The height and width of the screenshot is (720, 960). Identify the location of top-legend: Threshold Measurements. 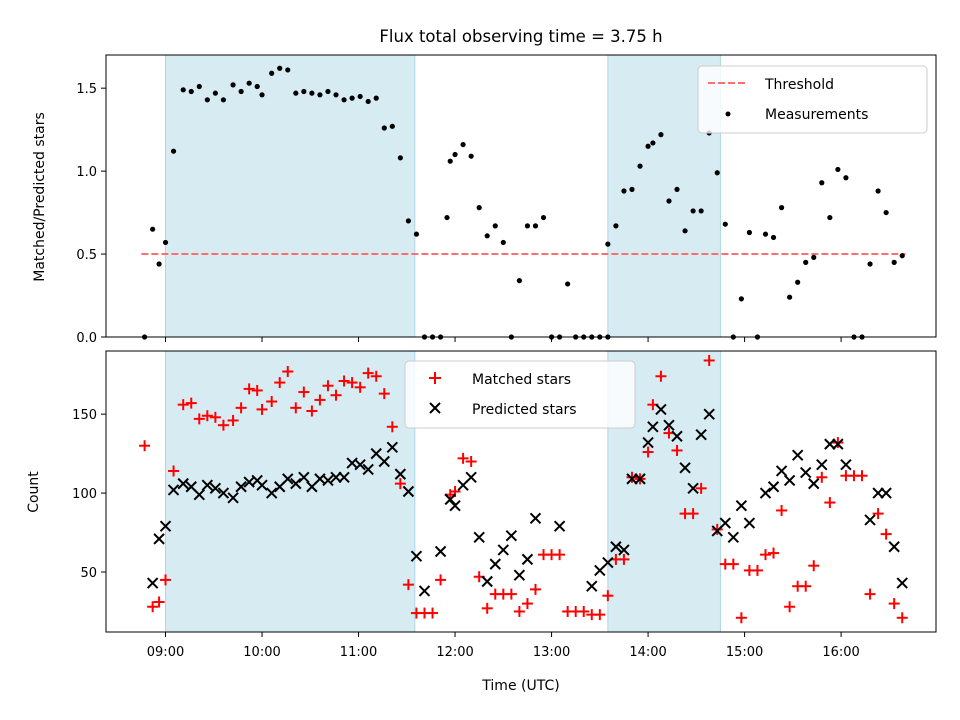
(812, 99).